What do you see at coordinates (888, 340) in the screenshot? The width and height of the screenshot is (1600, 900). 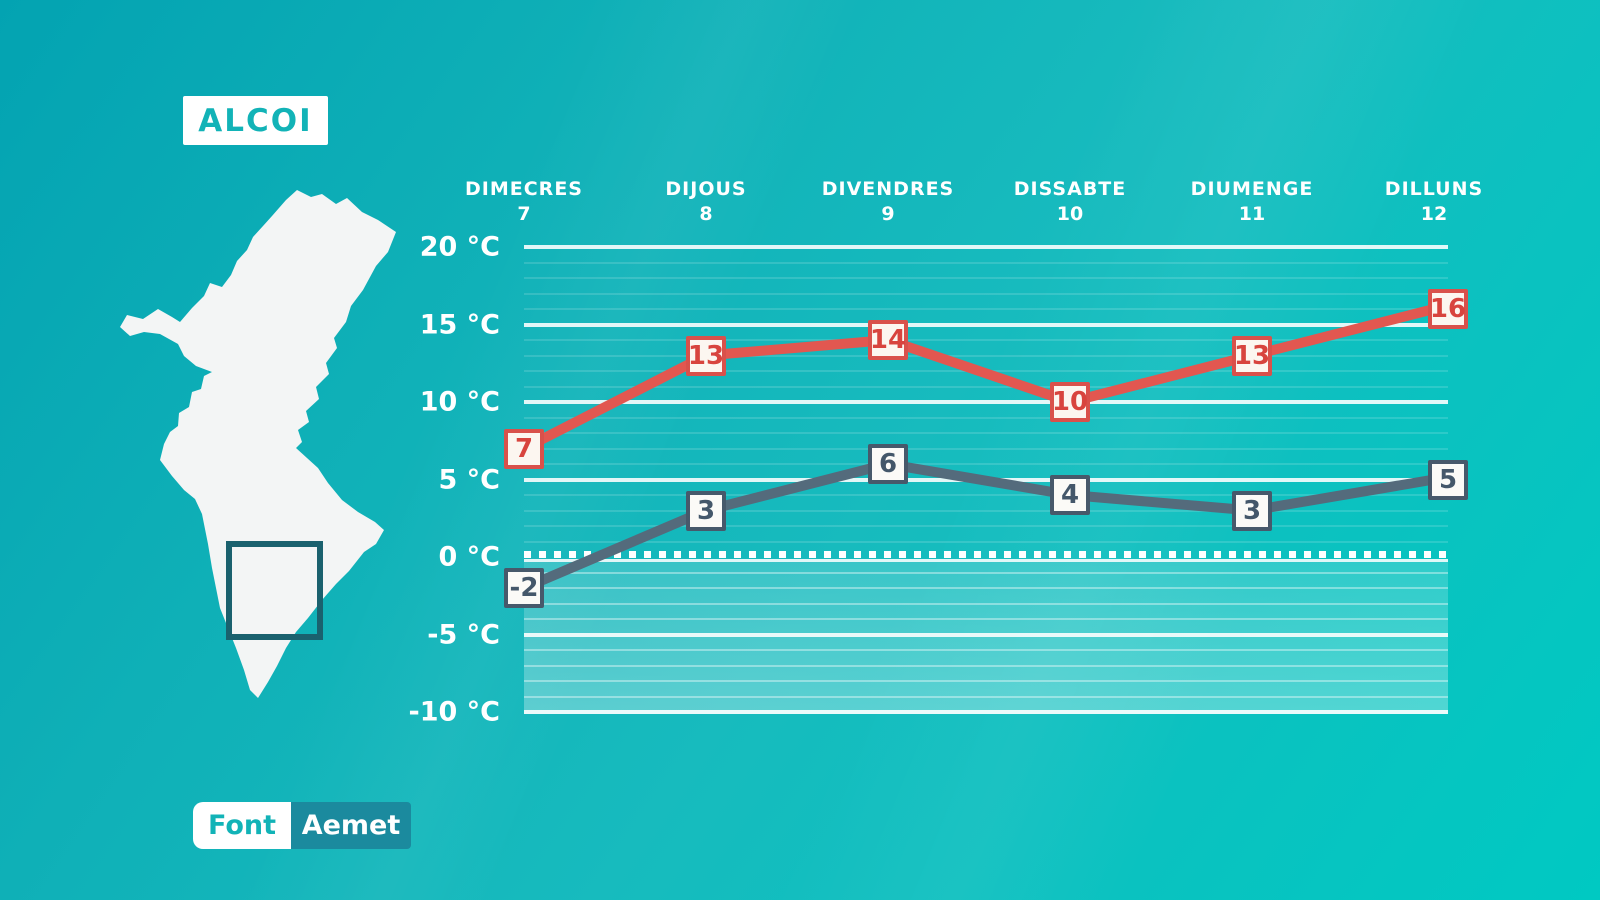 I see `max-temp-value-label: 14` at bounding box center [888, 340].